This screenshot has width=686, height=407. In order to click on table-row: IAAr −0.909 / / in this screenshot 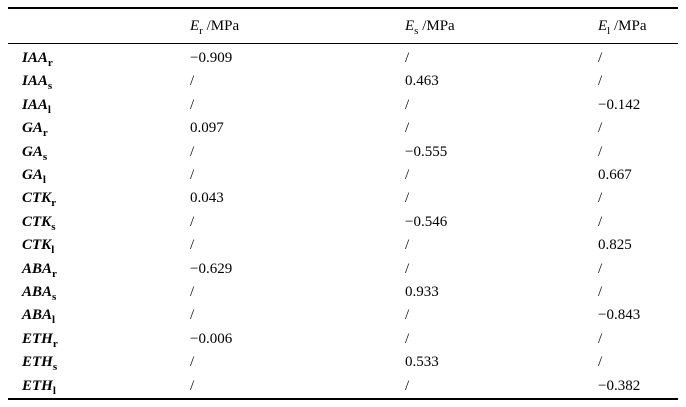, I will do `click(343, 57)`.